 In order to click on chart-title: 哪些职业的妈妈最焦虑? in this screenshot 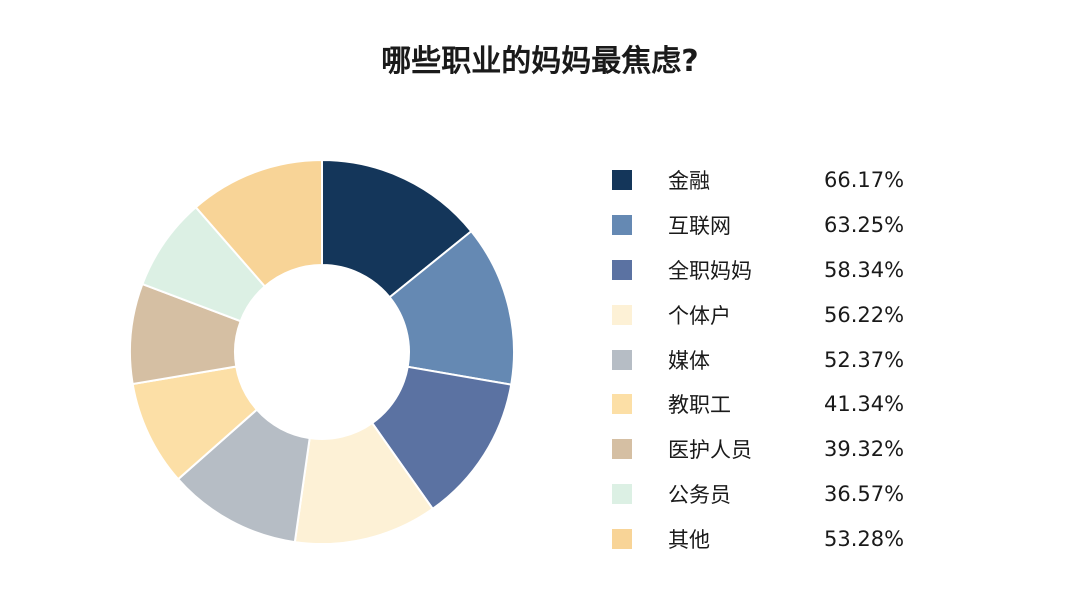, I will do `click(540, 61)`.